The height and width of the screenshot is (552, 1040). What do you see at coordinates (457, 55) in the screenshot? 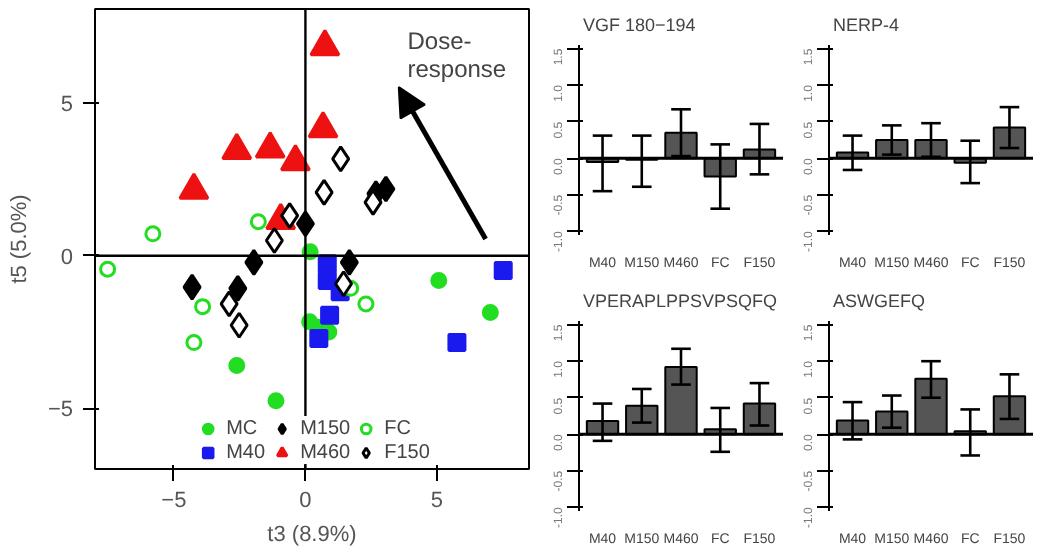
I see `annotation: Dose- response` at bounding box center [457, 55].